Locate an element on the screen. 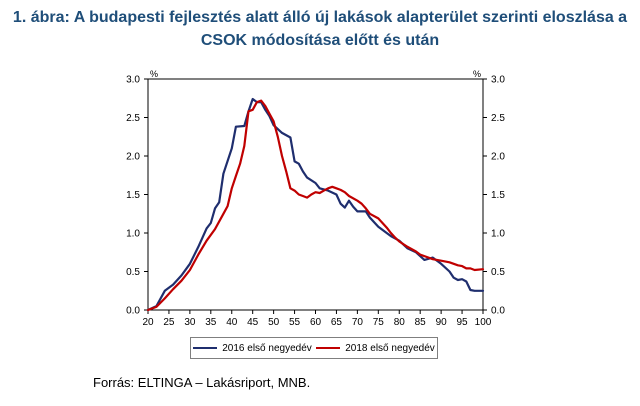 The width and height of the screenshot is (640, 406). x-tick-label: 75 is located at coordinates (379, 322).